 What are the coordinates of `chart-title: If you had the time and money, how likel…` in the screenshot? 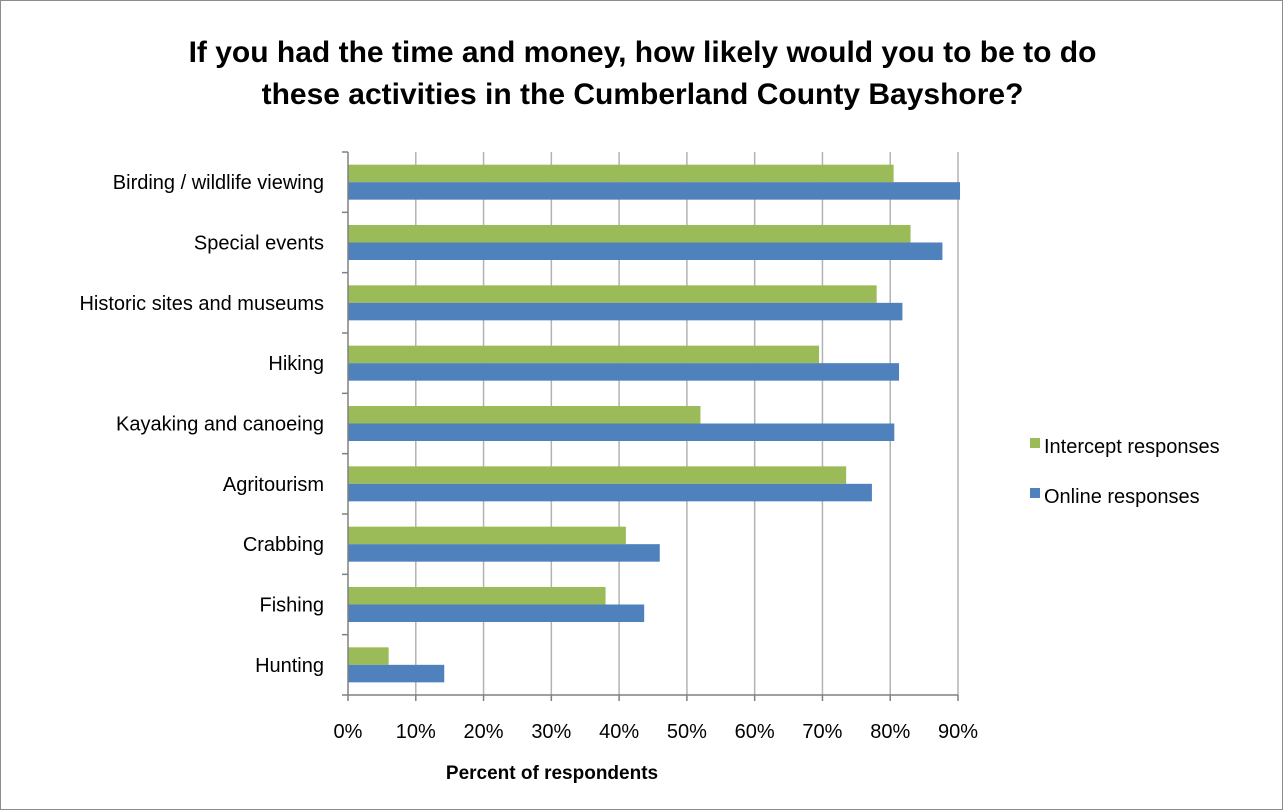 It's located at (642, 74).